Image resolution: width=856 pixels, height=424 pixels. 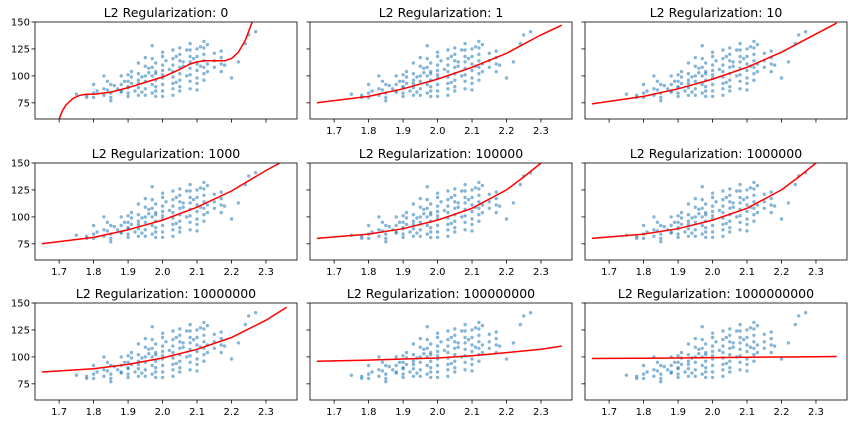 What do you see at coordinates (197, 412) in the screenshot?
I see `x-tick-label: 2.1` at bounding box center [197, 412].